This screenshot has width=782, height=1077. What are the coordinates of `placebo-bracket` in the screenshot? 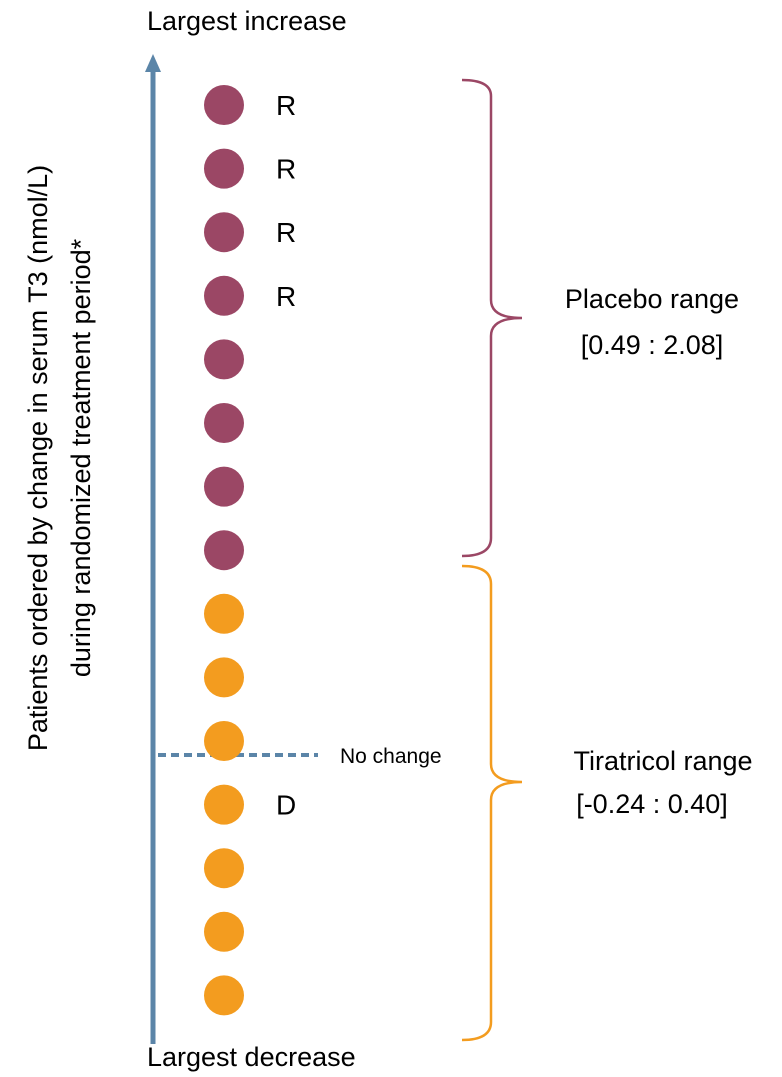 It's located at (492, 318).